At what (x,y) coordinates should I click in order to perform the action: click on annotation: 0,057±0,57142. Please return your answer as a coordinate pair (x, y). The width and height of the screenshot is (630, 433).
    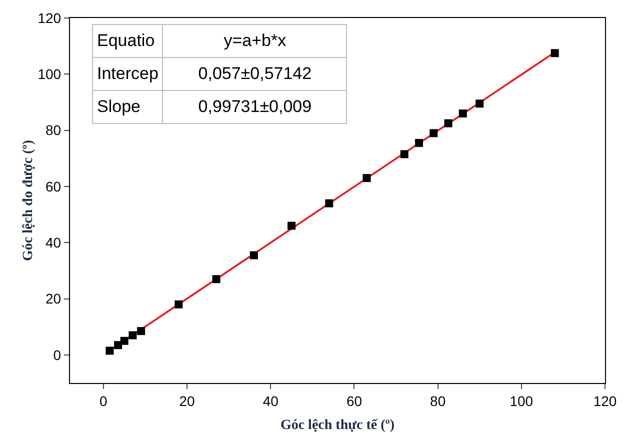
    Looking at the image, I should click on (254, 74).